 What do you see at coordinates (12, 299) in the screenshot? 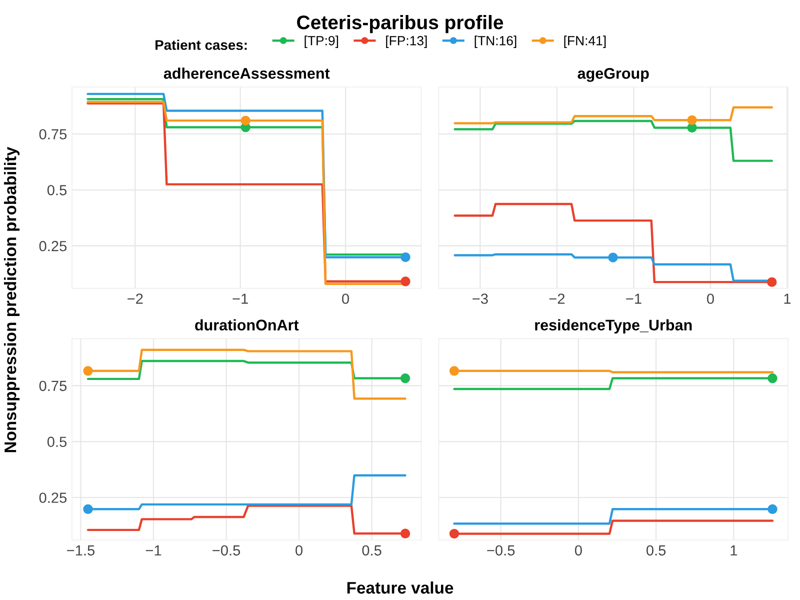
I see `y-axis-title: Nonsuppression prediction probability` at bounding box center [12, 299].